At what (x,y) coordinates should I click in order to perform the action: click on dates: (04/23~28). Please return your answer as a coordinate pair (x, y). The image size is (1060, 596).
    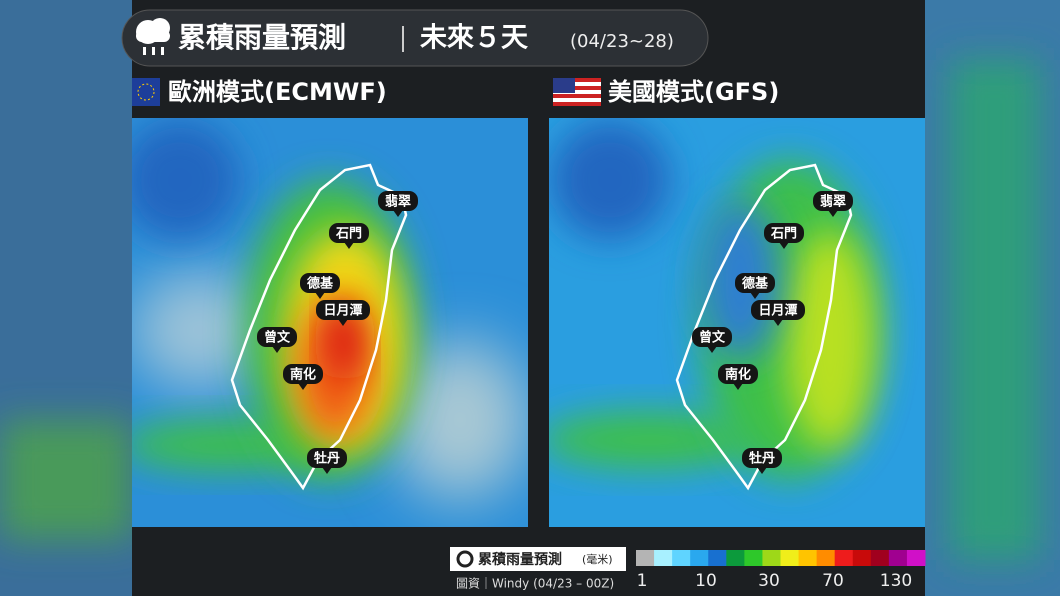
    Looking at the image, I should click on (622, 41).